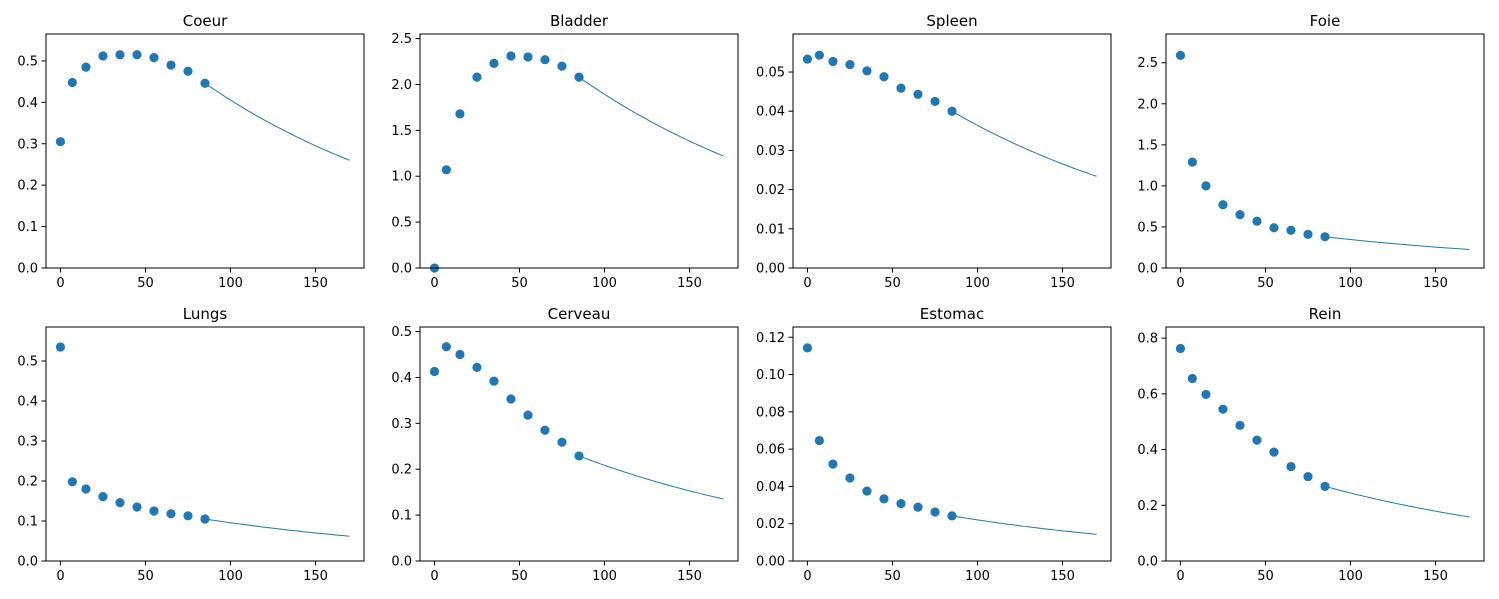  Describe the element at coordinates (579, 314) in the screenshot. I see `panel-title: Cerveau` at that location.